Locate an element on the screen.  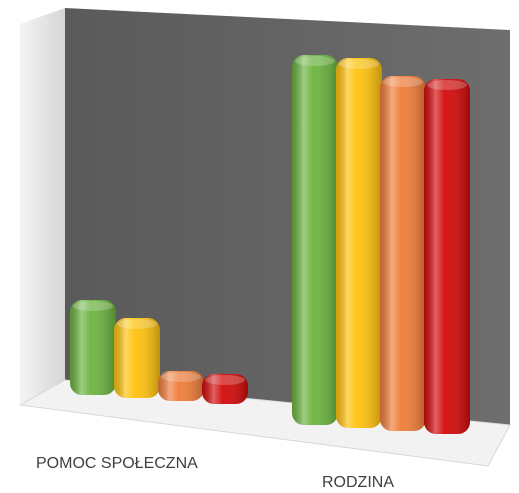
side-wall is located at coordinates (42, 206).